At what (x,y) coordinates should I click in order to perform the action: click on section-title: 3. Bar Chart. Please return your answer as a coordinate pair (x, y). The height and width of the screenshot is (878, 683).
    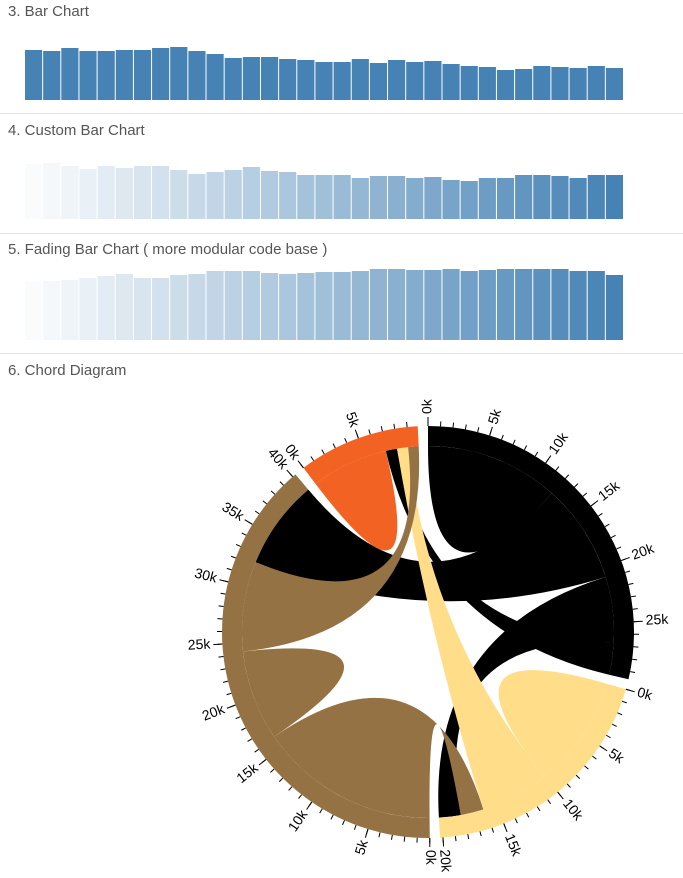
    Looking at the image, I should click on (49, 11).